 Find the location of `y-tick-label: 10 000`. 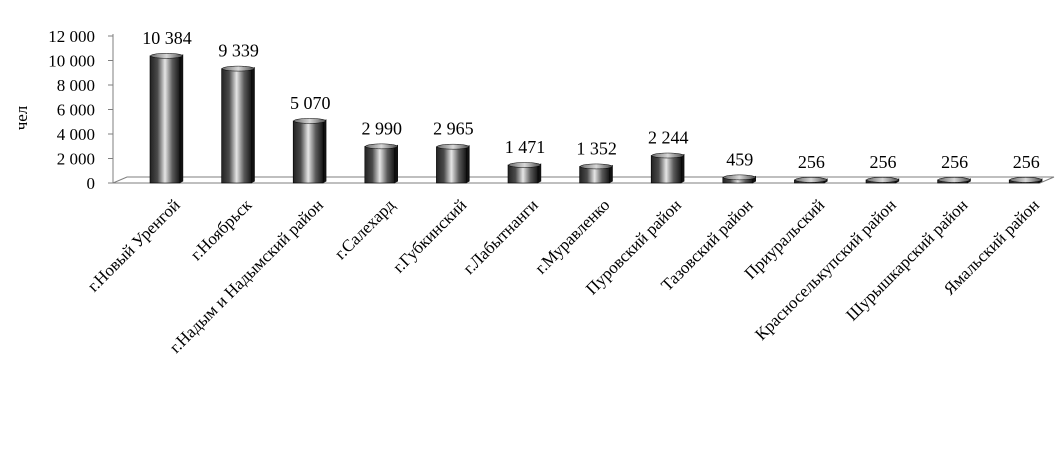

y-tick-label: 10 000 is located at coordinates (71, 61).